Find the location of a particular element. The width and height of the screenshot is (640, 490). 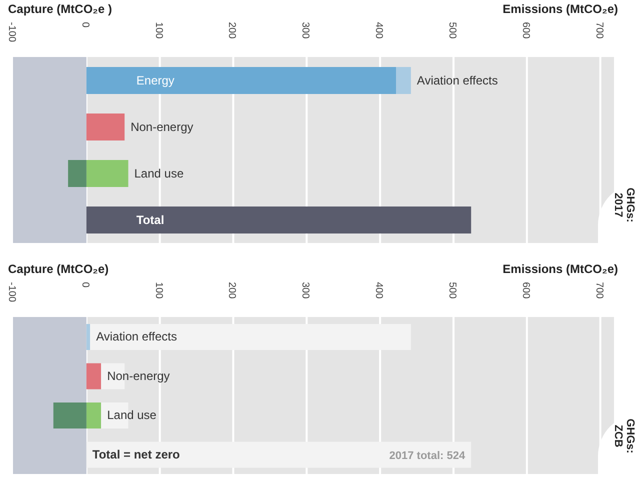

annotation: 2017 total: 524 is located at coordinates (427, 456).